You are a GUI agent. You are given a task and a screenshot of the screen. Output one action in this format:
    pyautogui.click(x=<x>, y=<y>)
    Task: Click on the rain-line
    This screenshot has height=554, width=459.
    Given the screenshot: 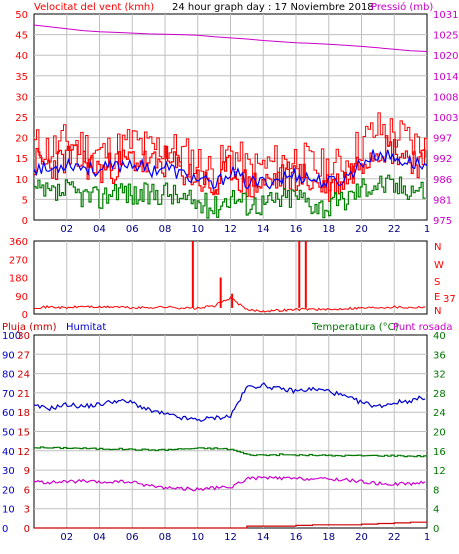 What is the action you would take?
    pyautogui.click(x=231, y=525)
    